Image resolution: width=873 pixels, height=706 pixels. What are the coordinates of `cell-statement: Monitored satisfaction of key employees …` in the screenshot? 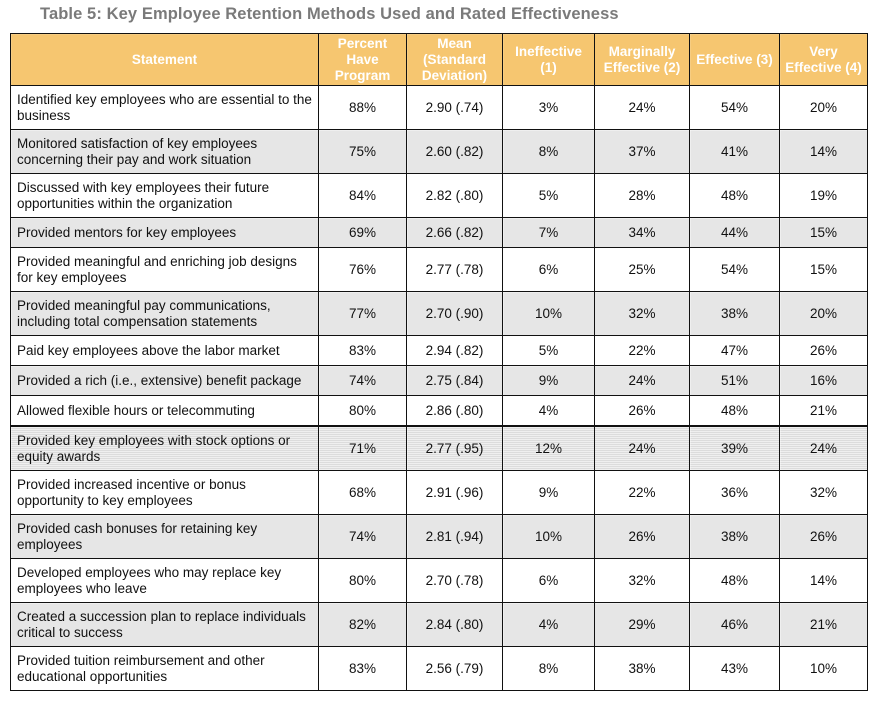 It's located at (164, 151).